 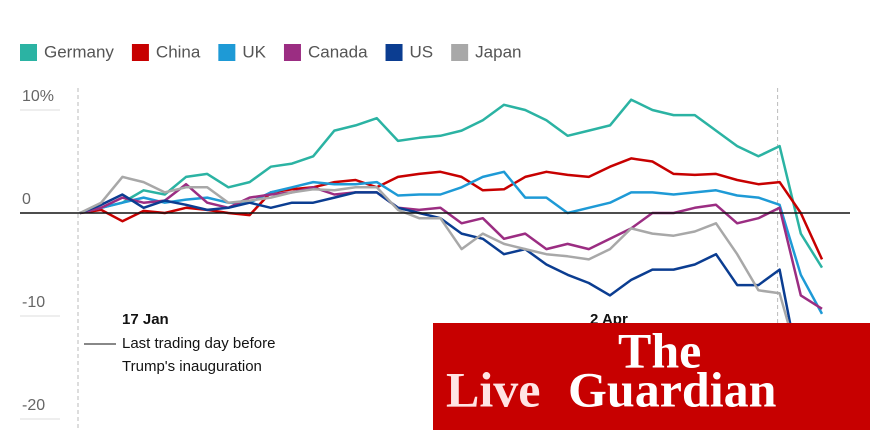 I want to click on logo-box, so click(x=651, y=376).